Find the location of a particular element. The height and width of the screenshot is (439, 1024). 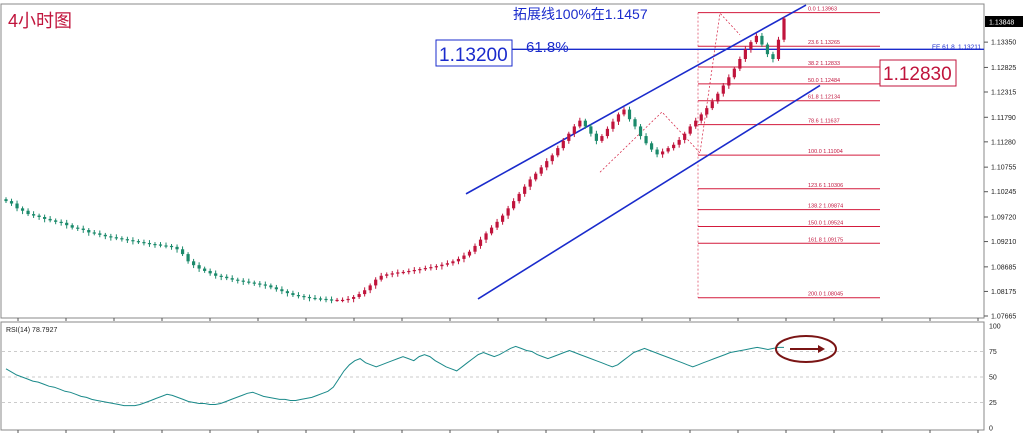

current-price-value: 1.13848 is located at coordinates (1001, 23).